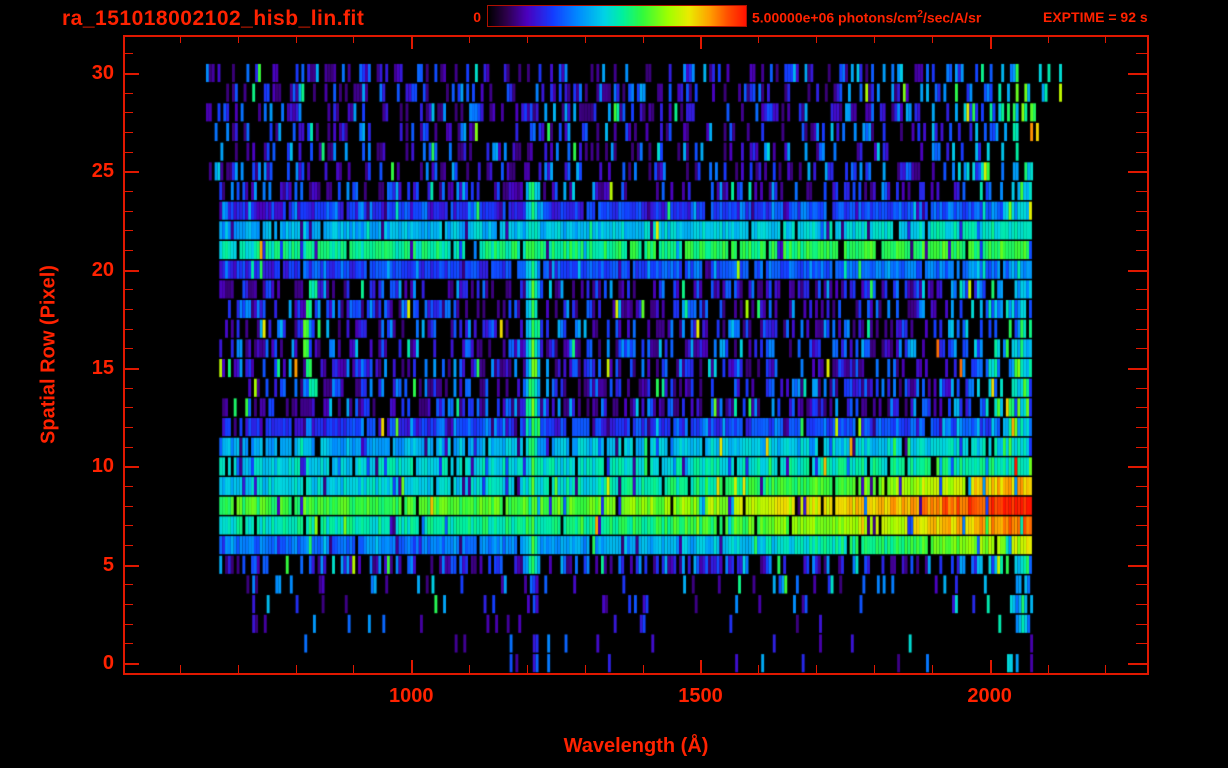 The image size is (1228, 768). Describe the element at coordinates (102, 171) in the screenshot. I see `y-tick-label: 25` at that location.